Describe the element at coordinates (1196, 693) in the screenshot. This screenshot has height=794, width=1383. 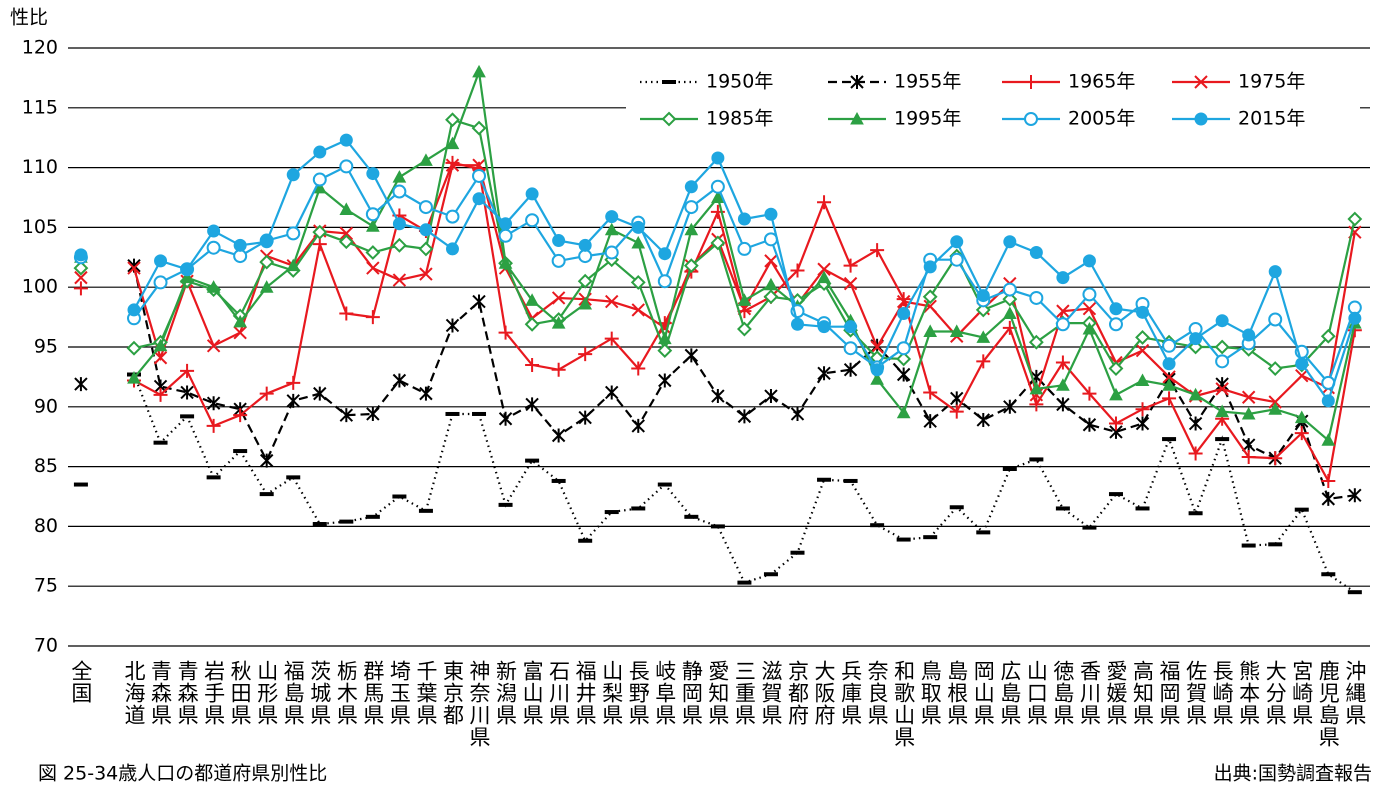
I see `x-tick-label: 佐賀県` at that location.